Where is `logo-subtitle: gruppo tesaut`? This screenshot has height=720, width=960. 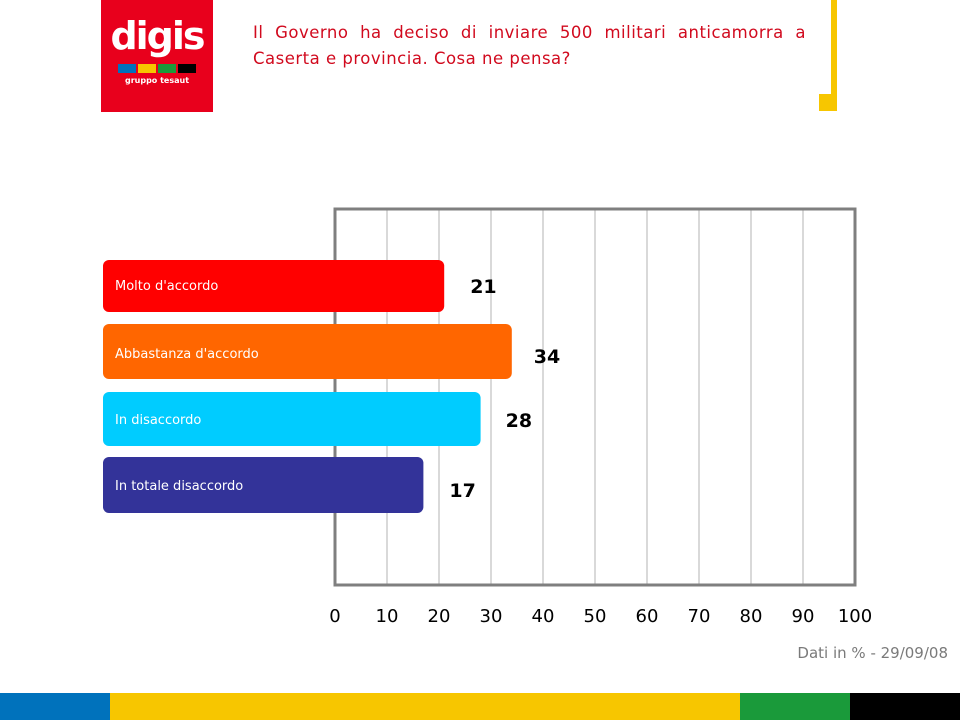
logo-subtitle: gruppo tesaut is located at coordinates (157, 80).